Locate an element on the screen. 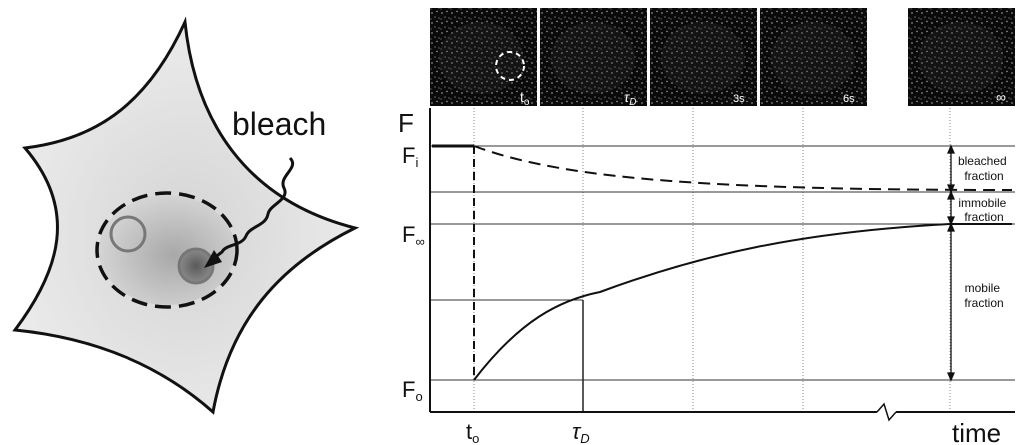 This screenshot has width=1021, height=445. frame-label: 6s is located at coordinates (849, 99).